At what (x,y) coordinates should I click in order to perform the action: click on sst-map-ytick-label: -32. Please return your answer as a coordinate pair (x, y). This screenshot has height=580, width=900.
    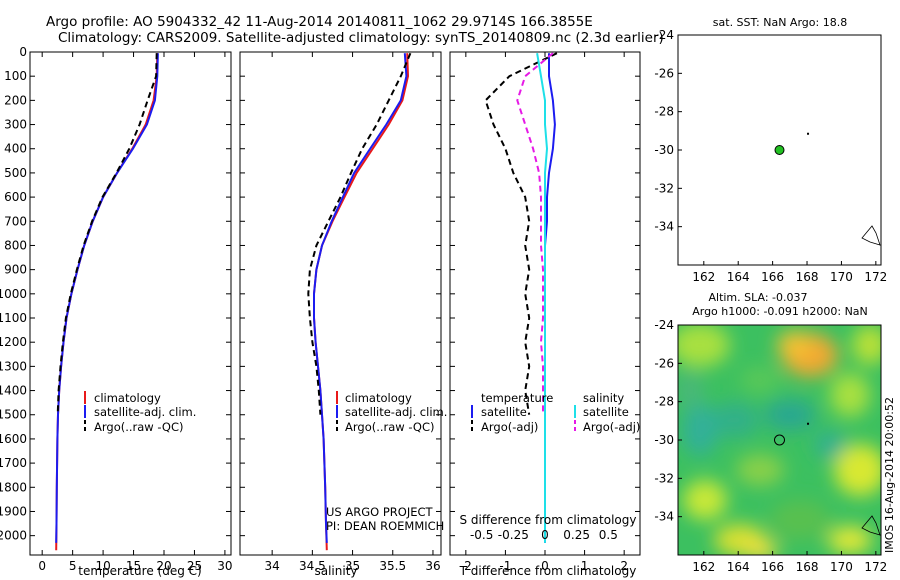
    Looking at the image, I should click on (664, 188).